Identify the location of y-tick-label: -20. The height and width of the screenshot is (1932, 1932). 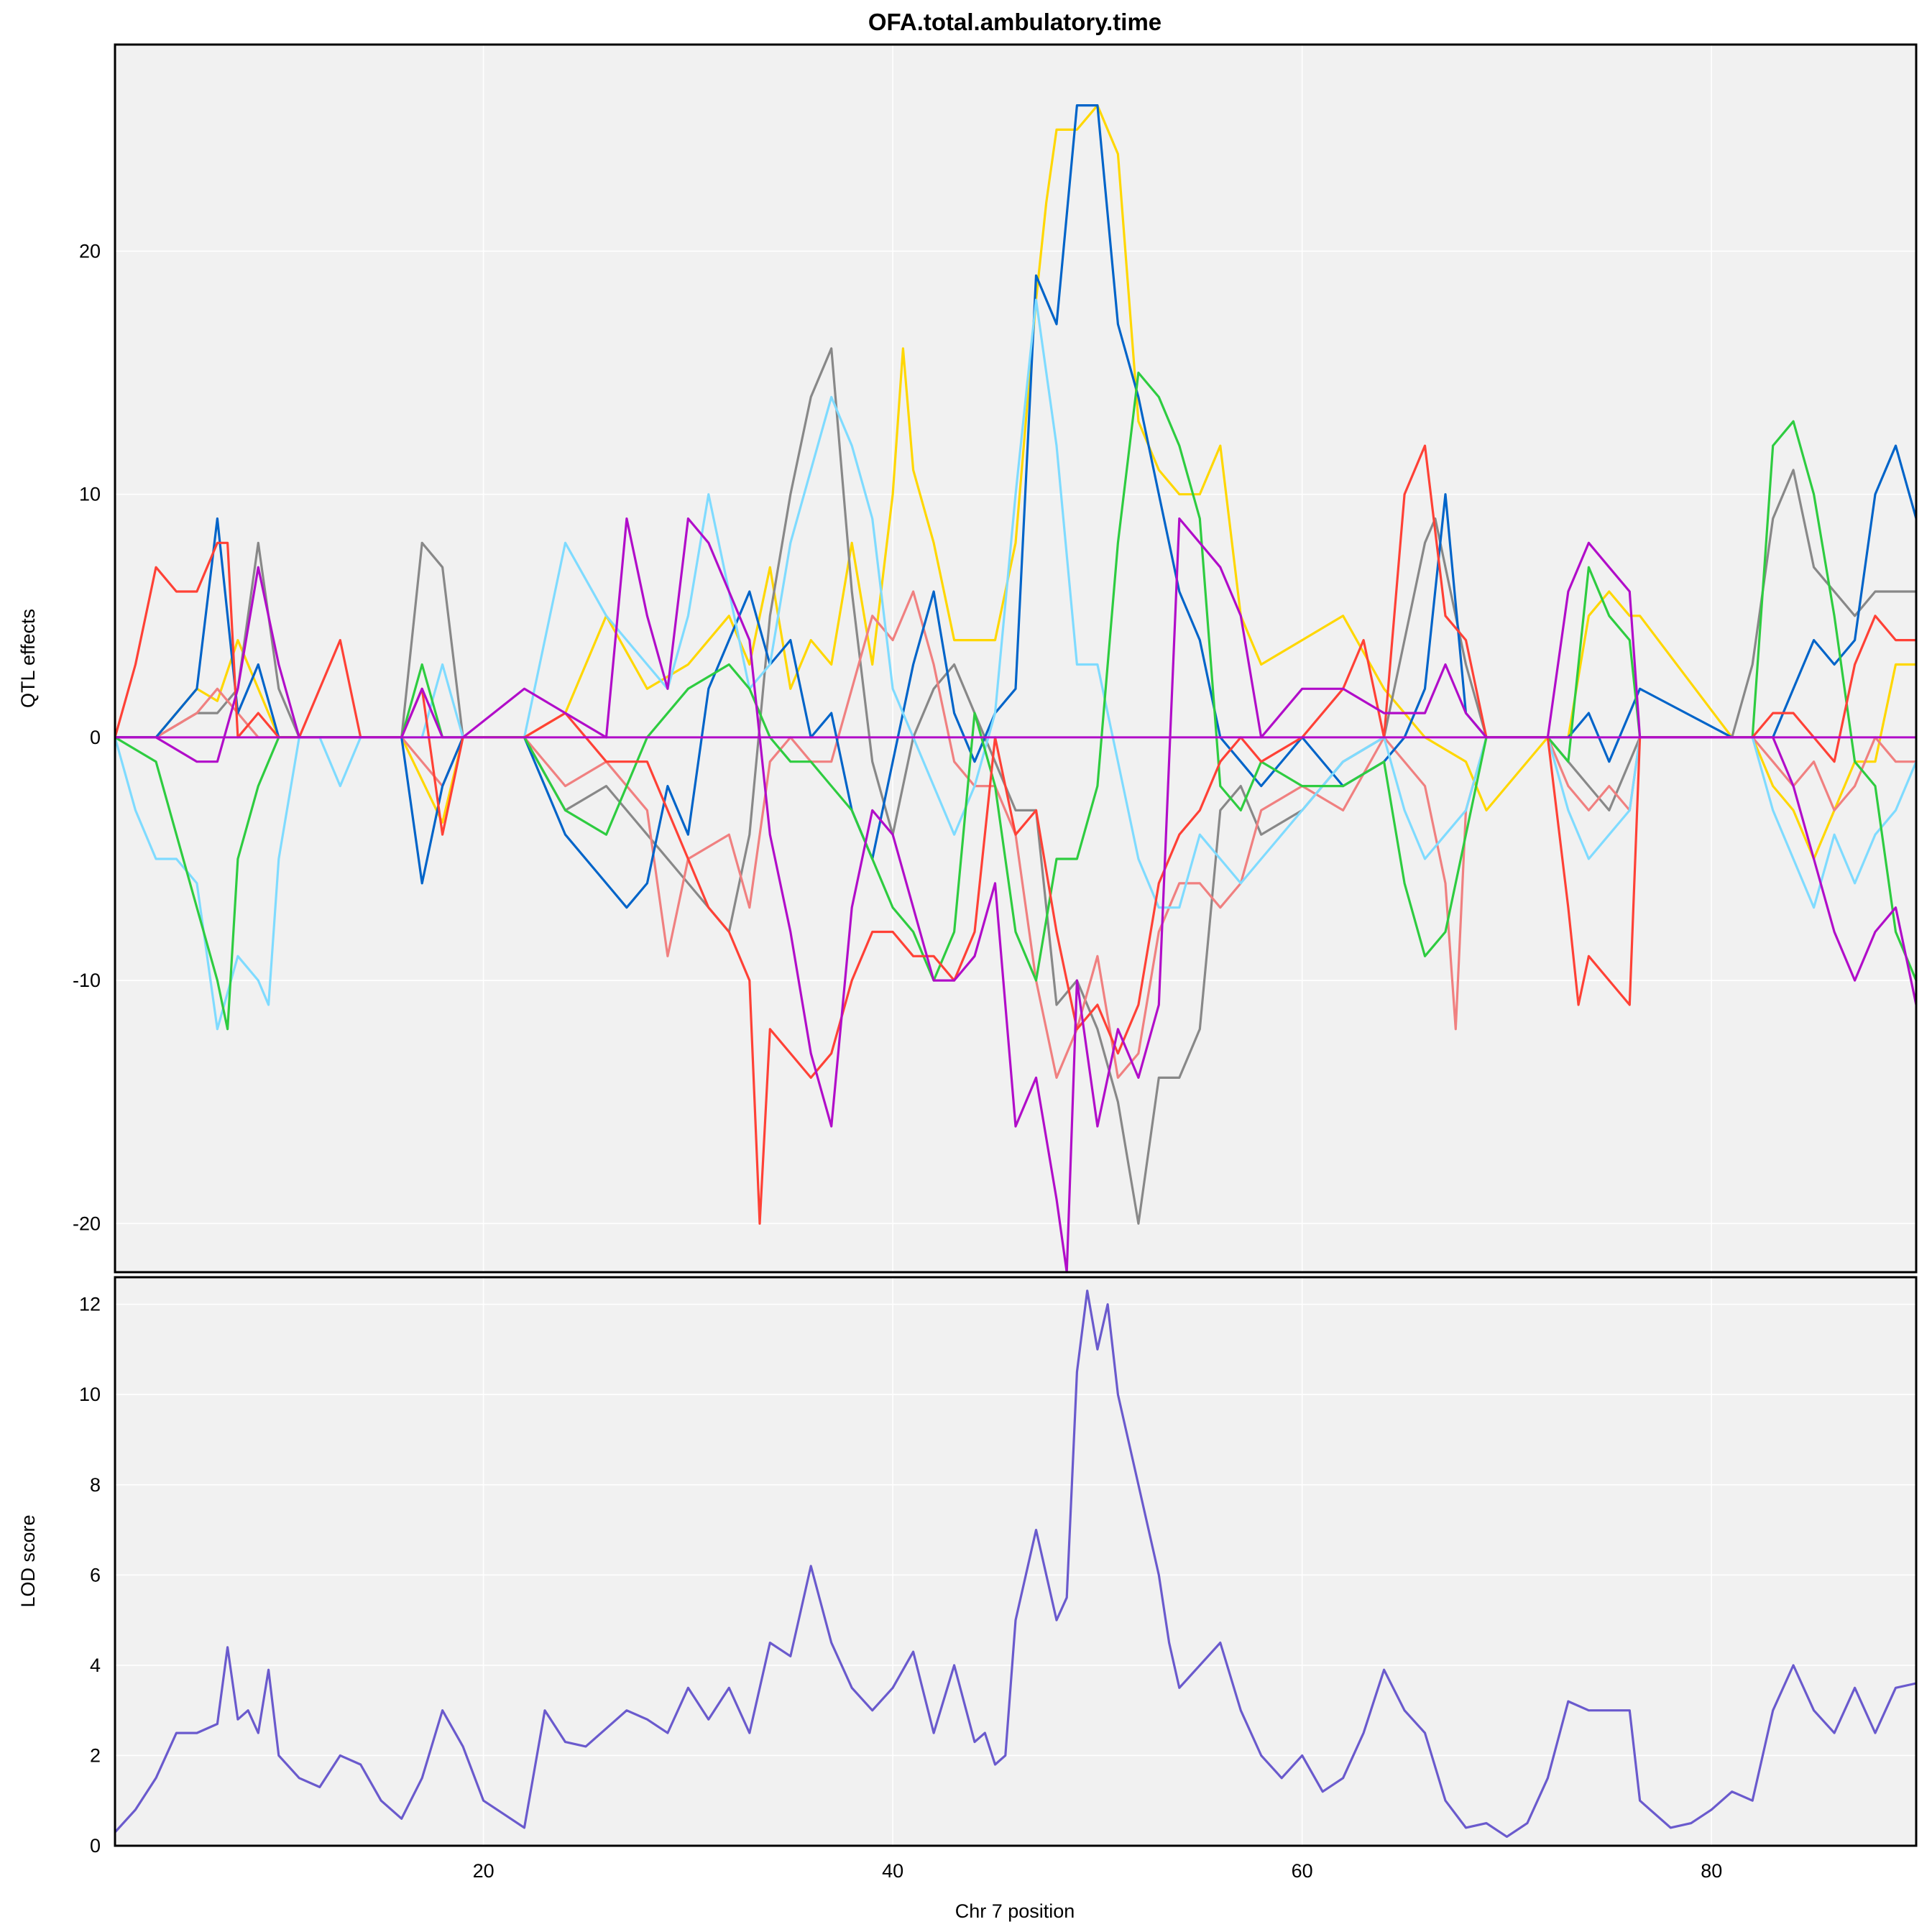
(87, 1223).